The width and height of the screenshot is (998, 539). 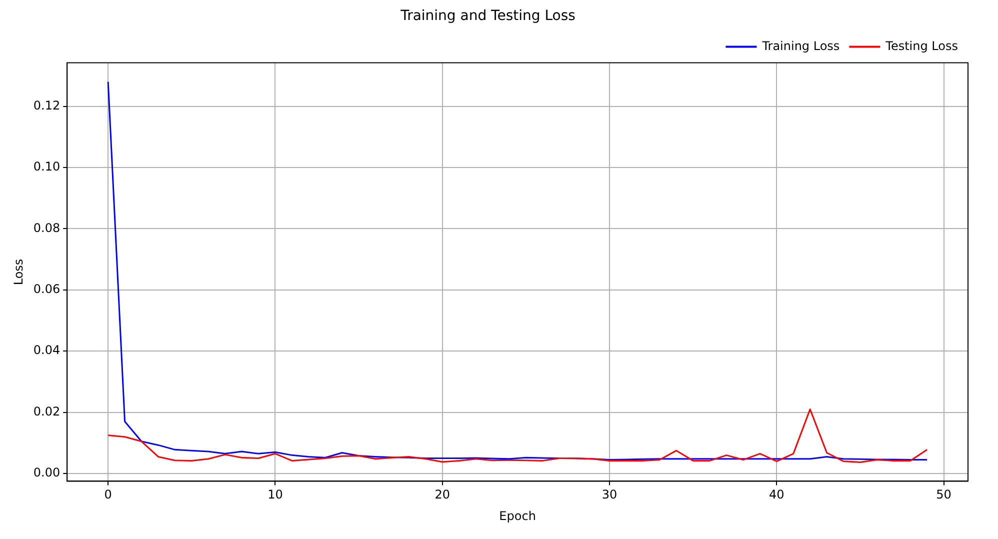 I want to click on legend-label: Training Loss, so click(x=800, y=45).